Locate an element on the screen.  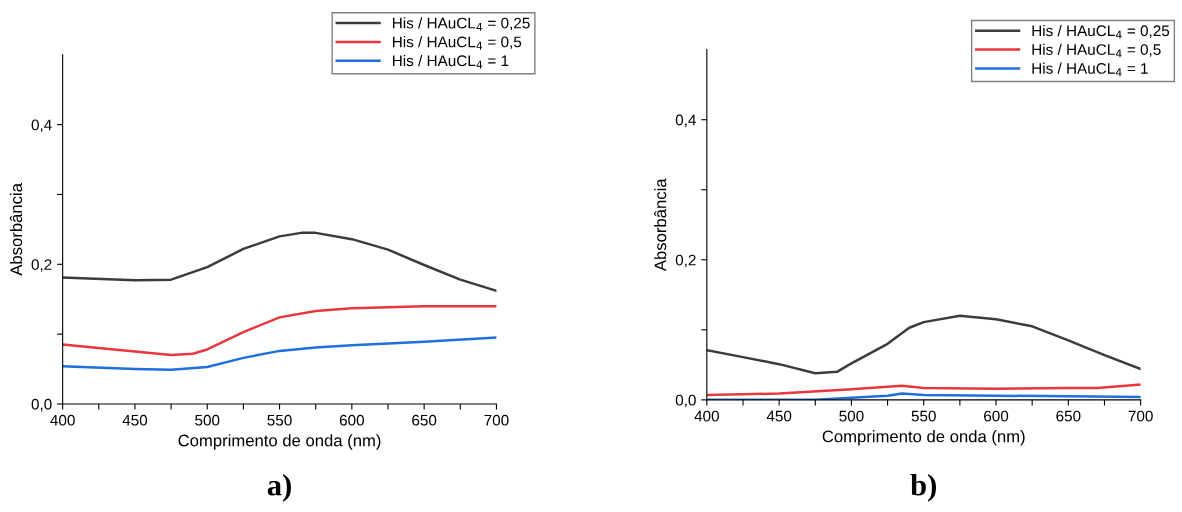
text: a) is located at coordinates (279, 488).